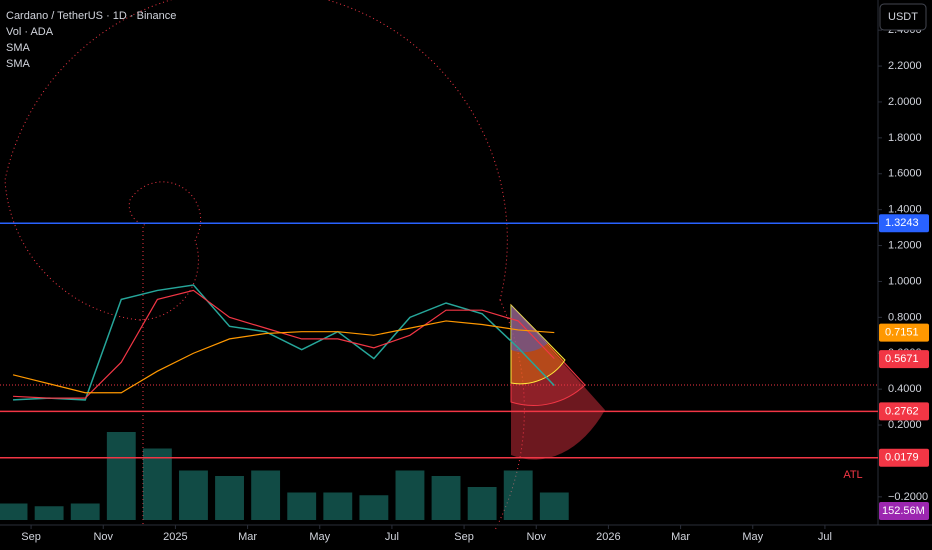 The width and height of the screenshot is (932, 550). Describe the element at coordinates (905, 425) in the screenshot. I see `y-tick-label: 0.2000` at that location.